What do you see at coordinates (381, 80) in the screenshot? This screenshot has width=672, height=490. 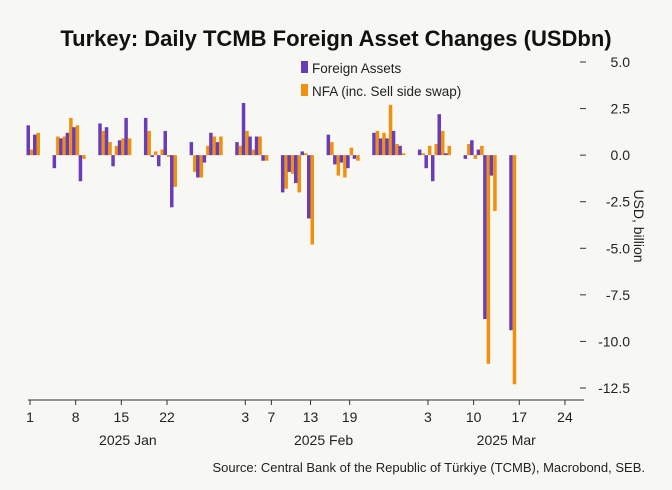 I see `legend: Foreign Assets NFA (inc. Sell side swap)` at bounding box center [381, 80].